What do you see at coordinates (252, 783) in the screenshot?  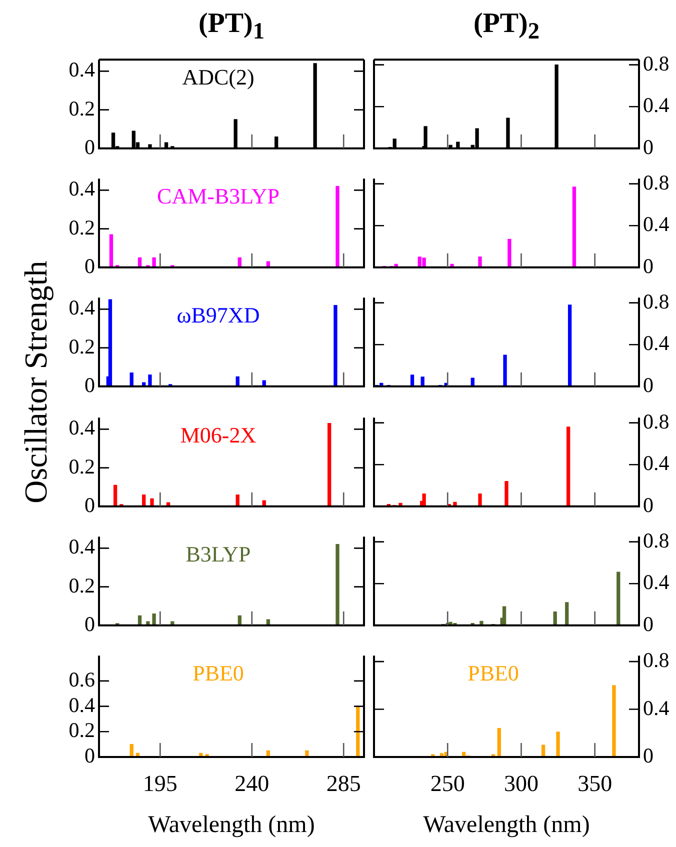 I see `x-tick-label: 240` at bounding box center [252, 783].